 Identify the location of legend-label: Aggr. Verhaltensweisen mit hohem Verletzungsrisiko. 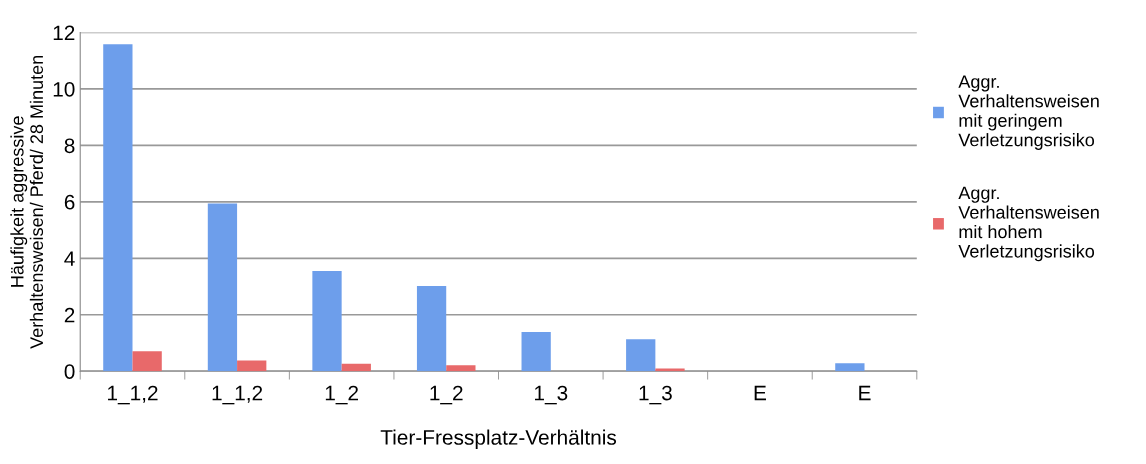
(1028, 224).